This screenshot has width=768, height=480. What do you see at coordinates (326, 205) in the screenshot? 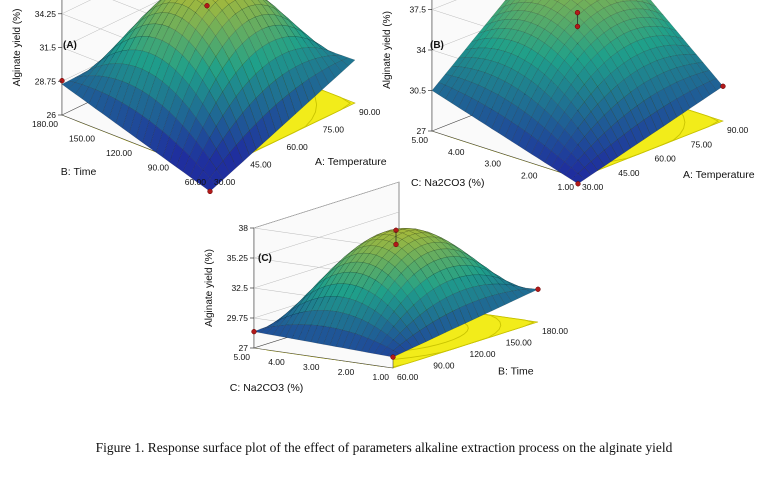
I see `wall-gridline` at bounding box center [326, 205].